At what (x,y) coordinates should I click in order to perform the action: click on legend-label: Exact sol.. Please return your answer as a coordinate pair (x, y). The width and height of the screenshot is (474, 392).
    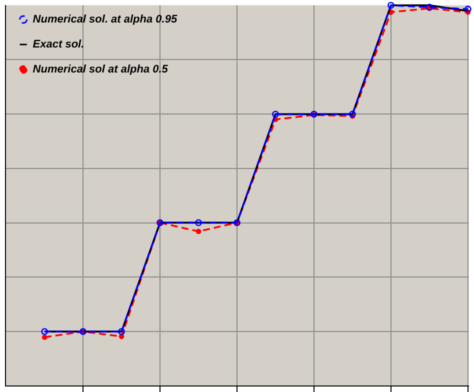
    Looking at the image, I should click on (58, 44).